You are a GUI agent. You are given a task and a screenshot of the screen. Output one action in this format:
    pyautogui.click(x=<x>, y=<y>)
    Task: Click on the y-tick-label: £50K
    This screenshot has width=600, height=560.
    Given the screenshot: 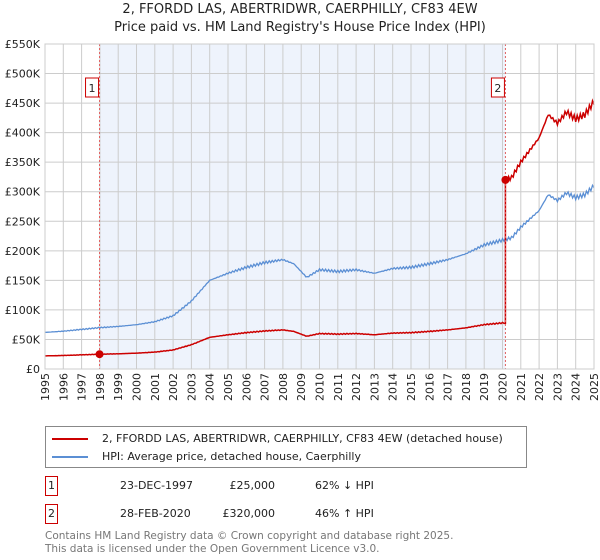 What is the action you would take?
    pyautogui.click(x=26, y=339)
    